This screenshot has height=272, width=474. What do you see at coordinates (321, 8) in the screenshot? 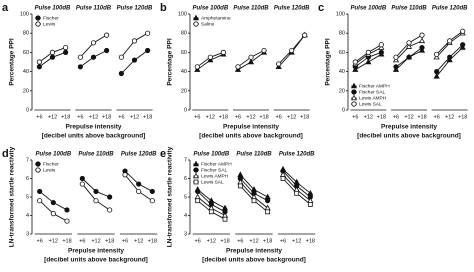
I see `panel-letter: c` at bounding box center [321, 8].